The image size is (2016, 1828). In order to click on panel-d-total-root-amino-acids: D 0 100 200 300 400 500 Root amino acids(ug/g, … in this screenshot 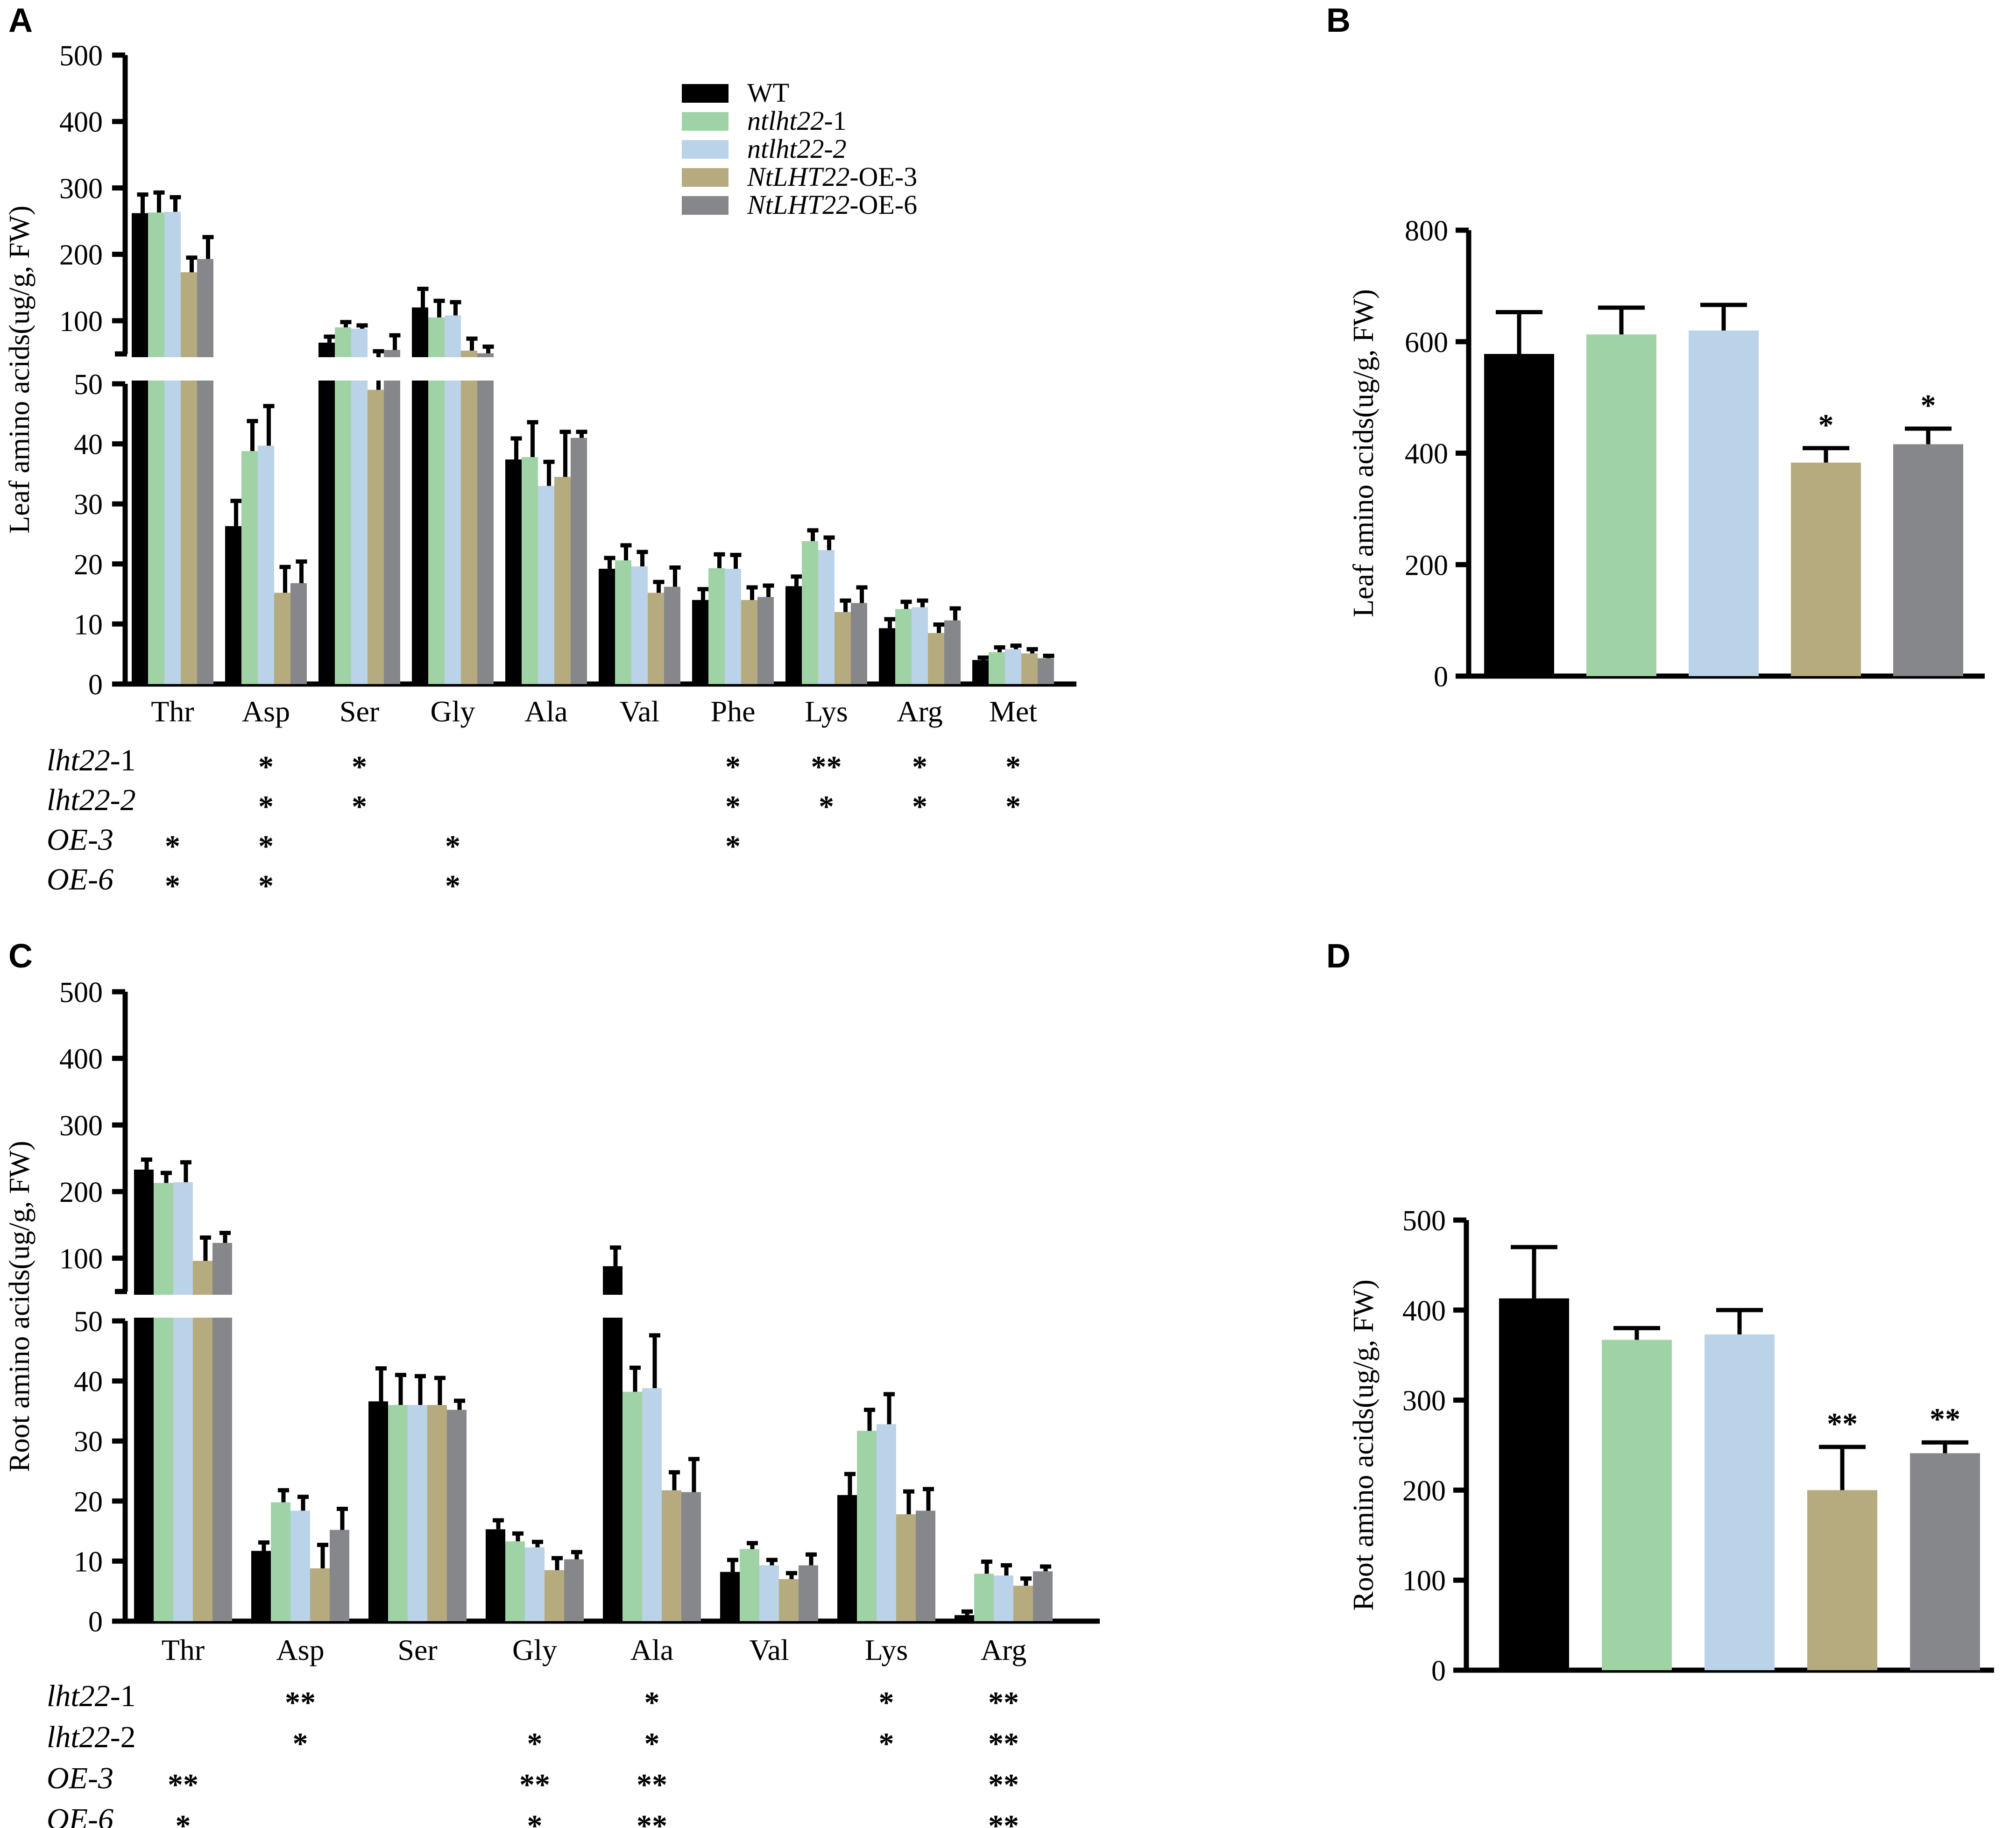, I will do `click(1660, 1312)`.